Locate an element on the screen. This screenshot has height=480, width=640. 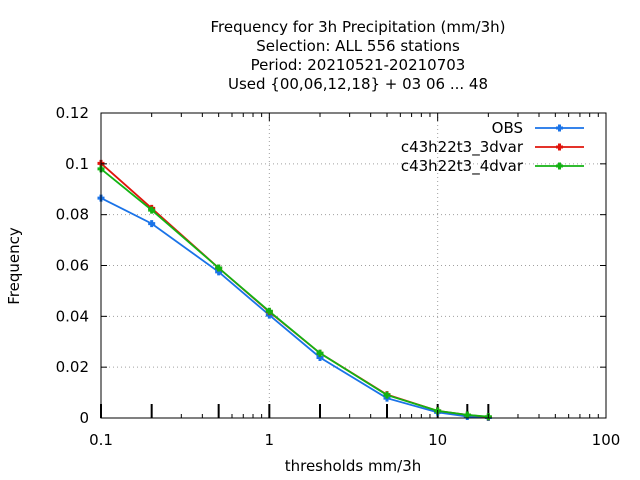
legend-label: c43h22t3_3dvar is located at coordinates (462, 147).